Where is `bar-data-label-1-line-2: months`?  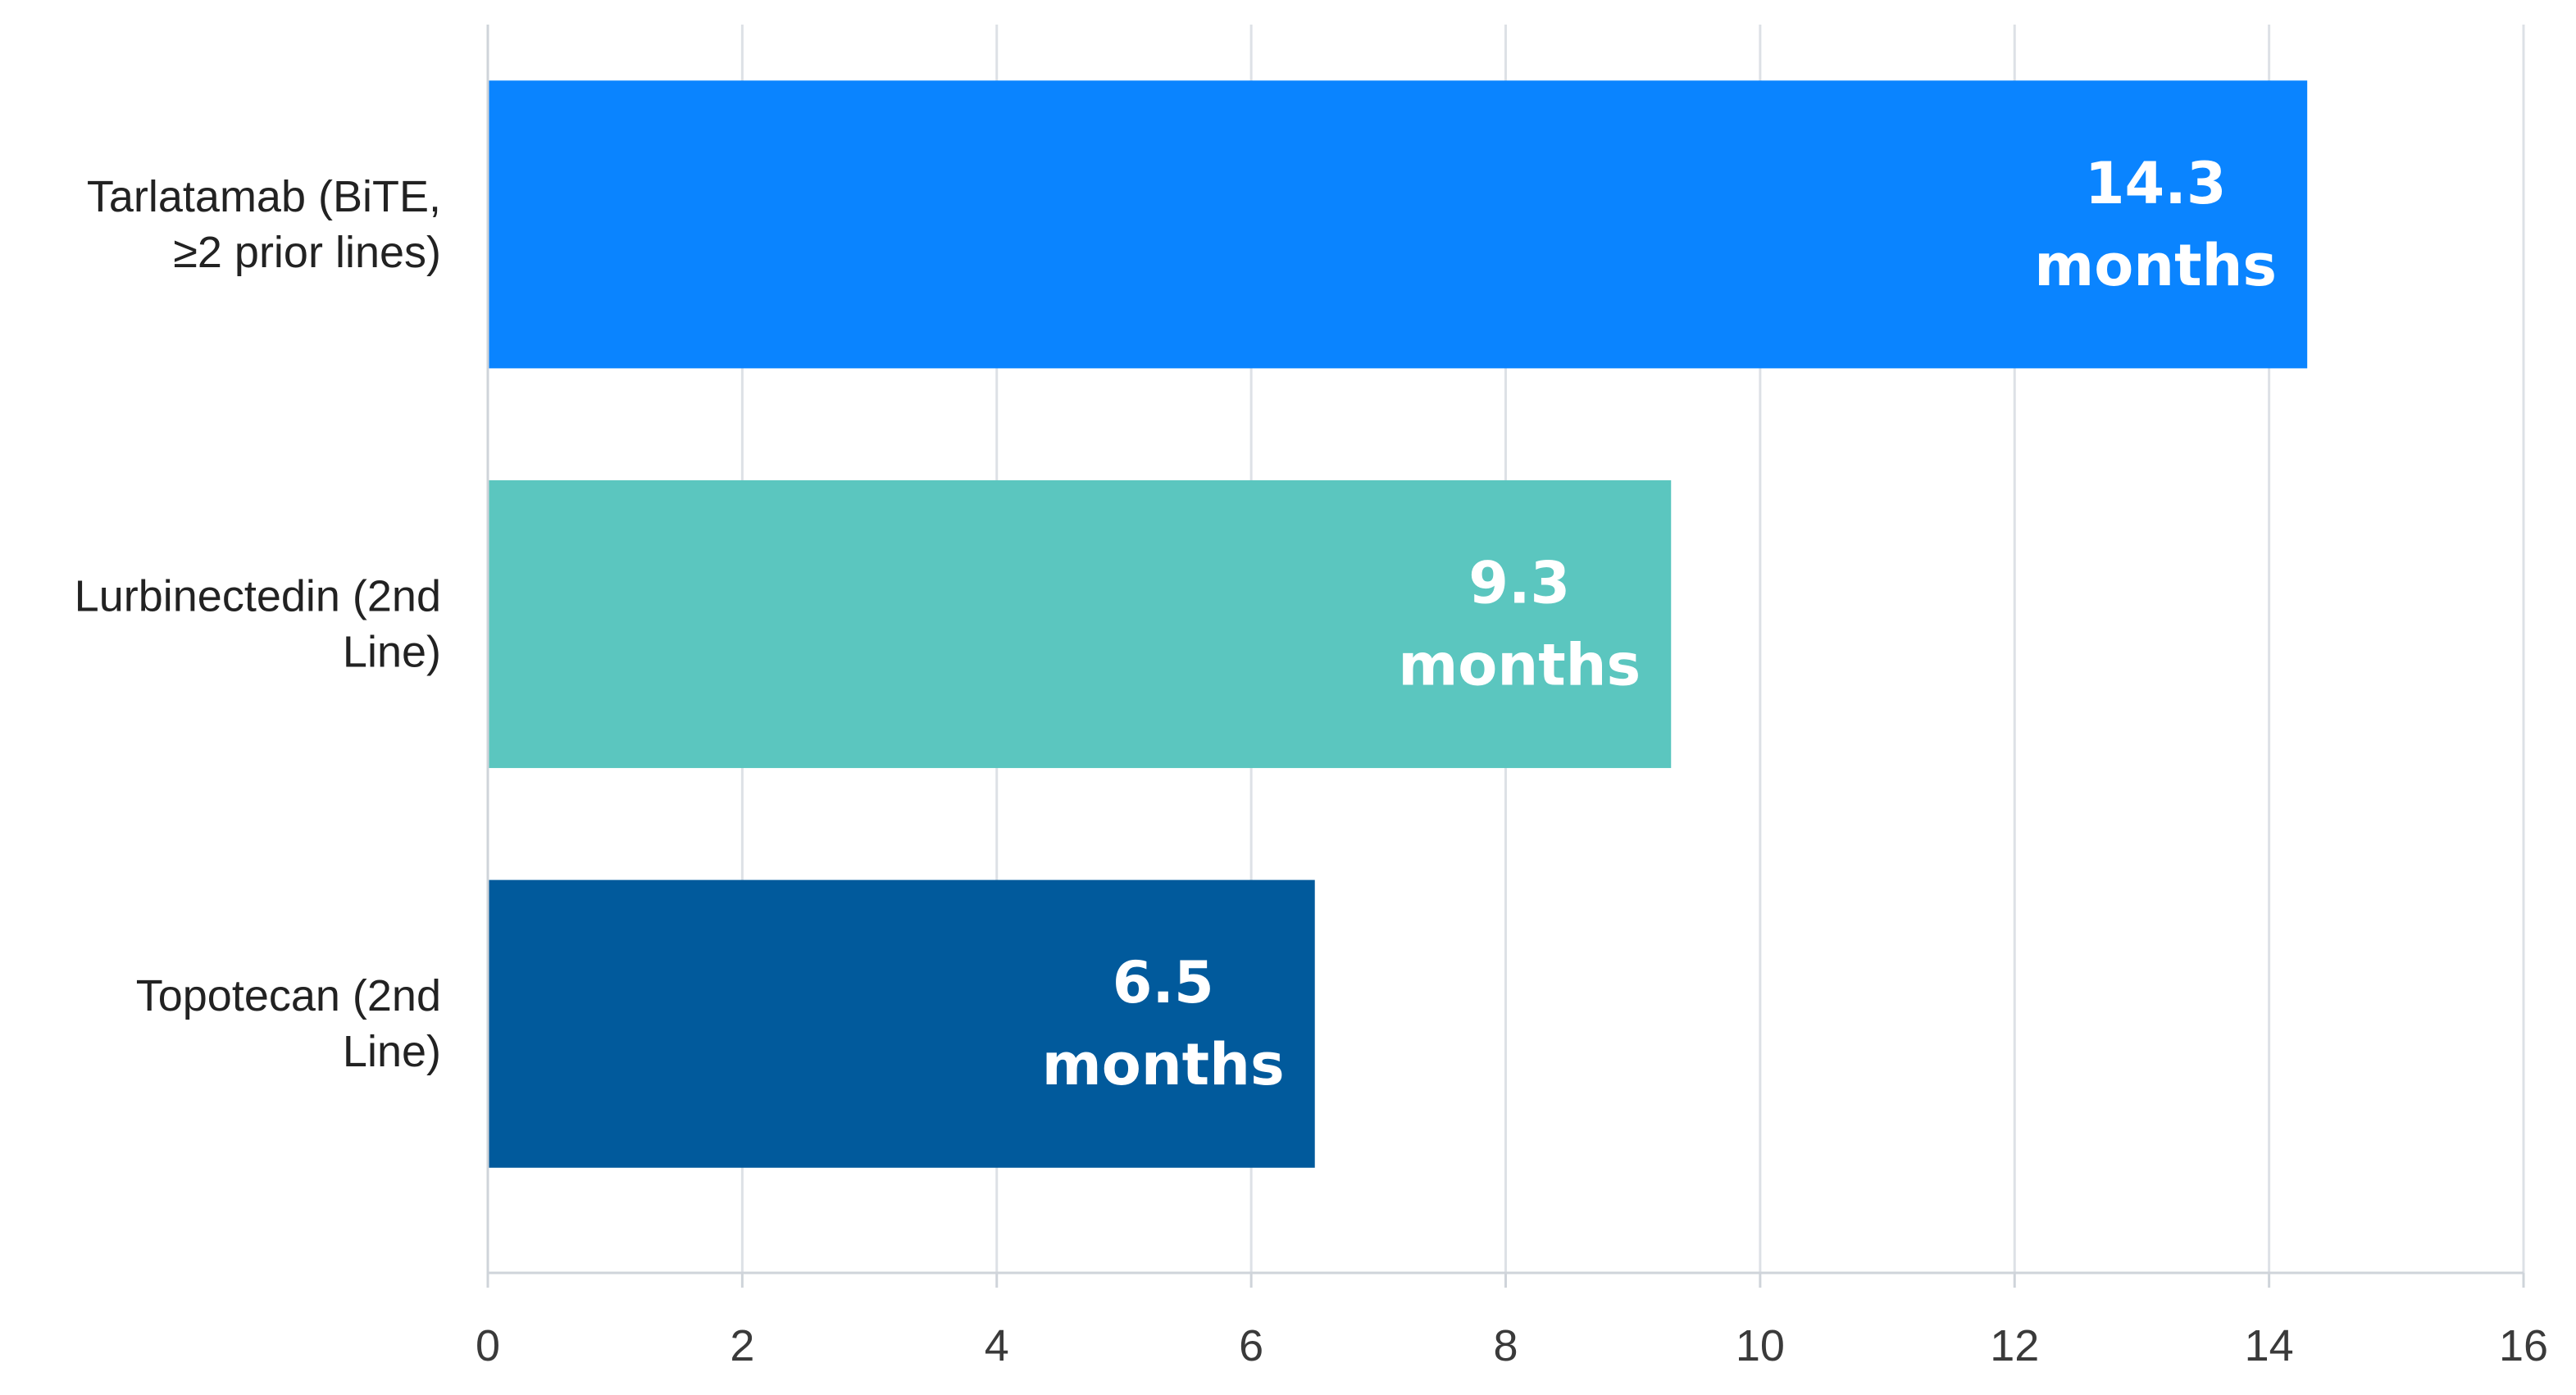
bar-data-label-1-line-2: months is located at coordinates (2155, 265).